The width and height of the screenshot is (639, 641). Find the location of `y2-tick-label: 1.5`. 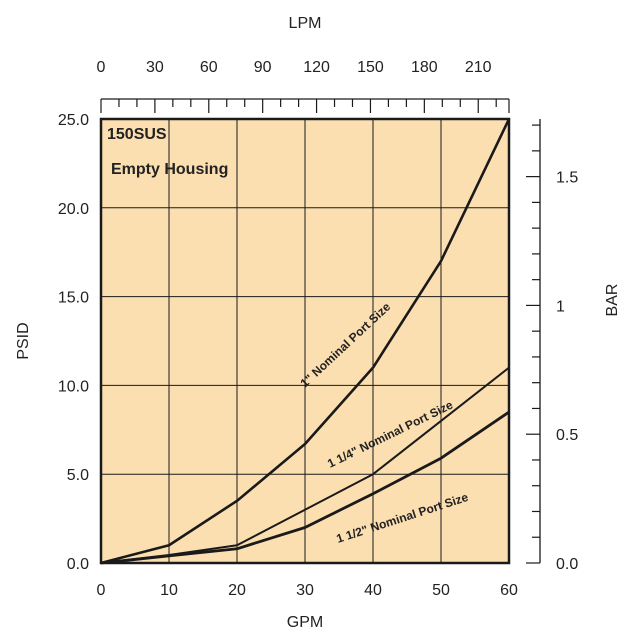

y2-tick-label: 1.5 is located at coordinates (567, 178).